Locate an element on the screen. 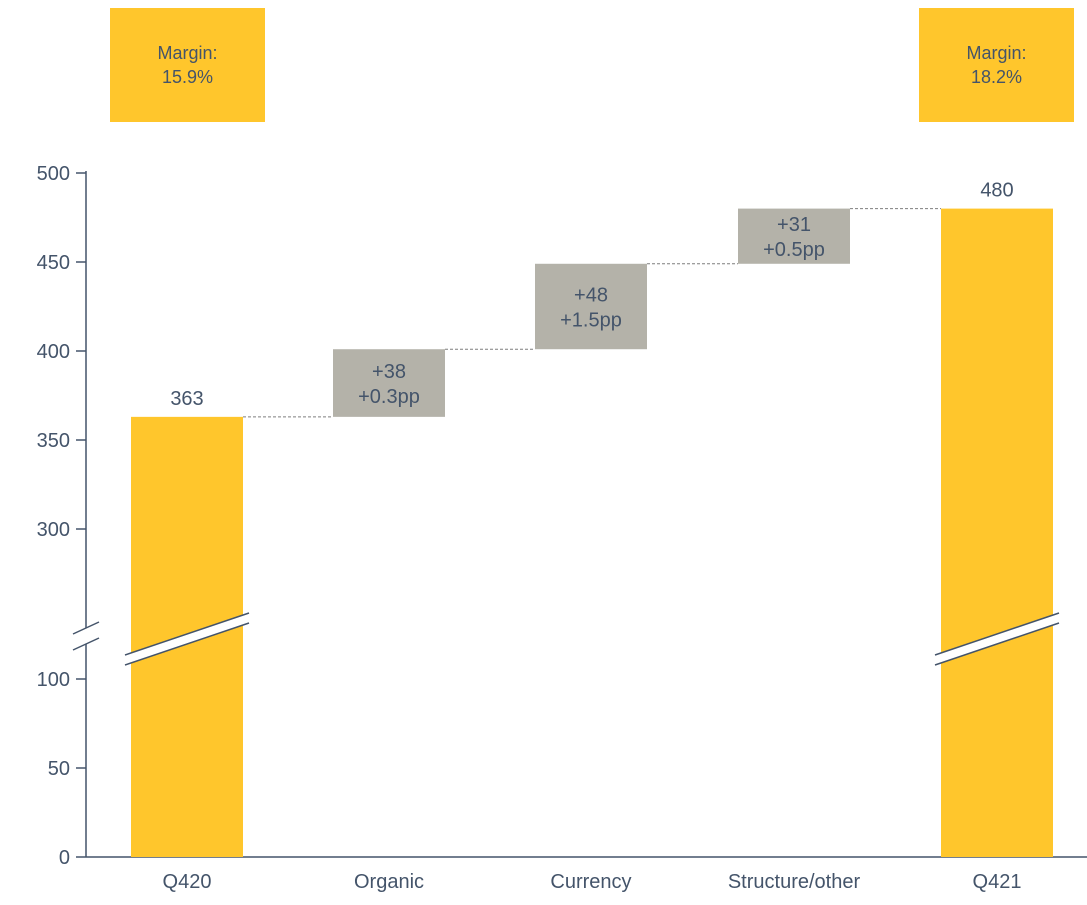  margin-box-q421-title: Margin: is located at coordinates (996, 53).